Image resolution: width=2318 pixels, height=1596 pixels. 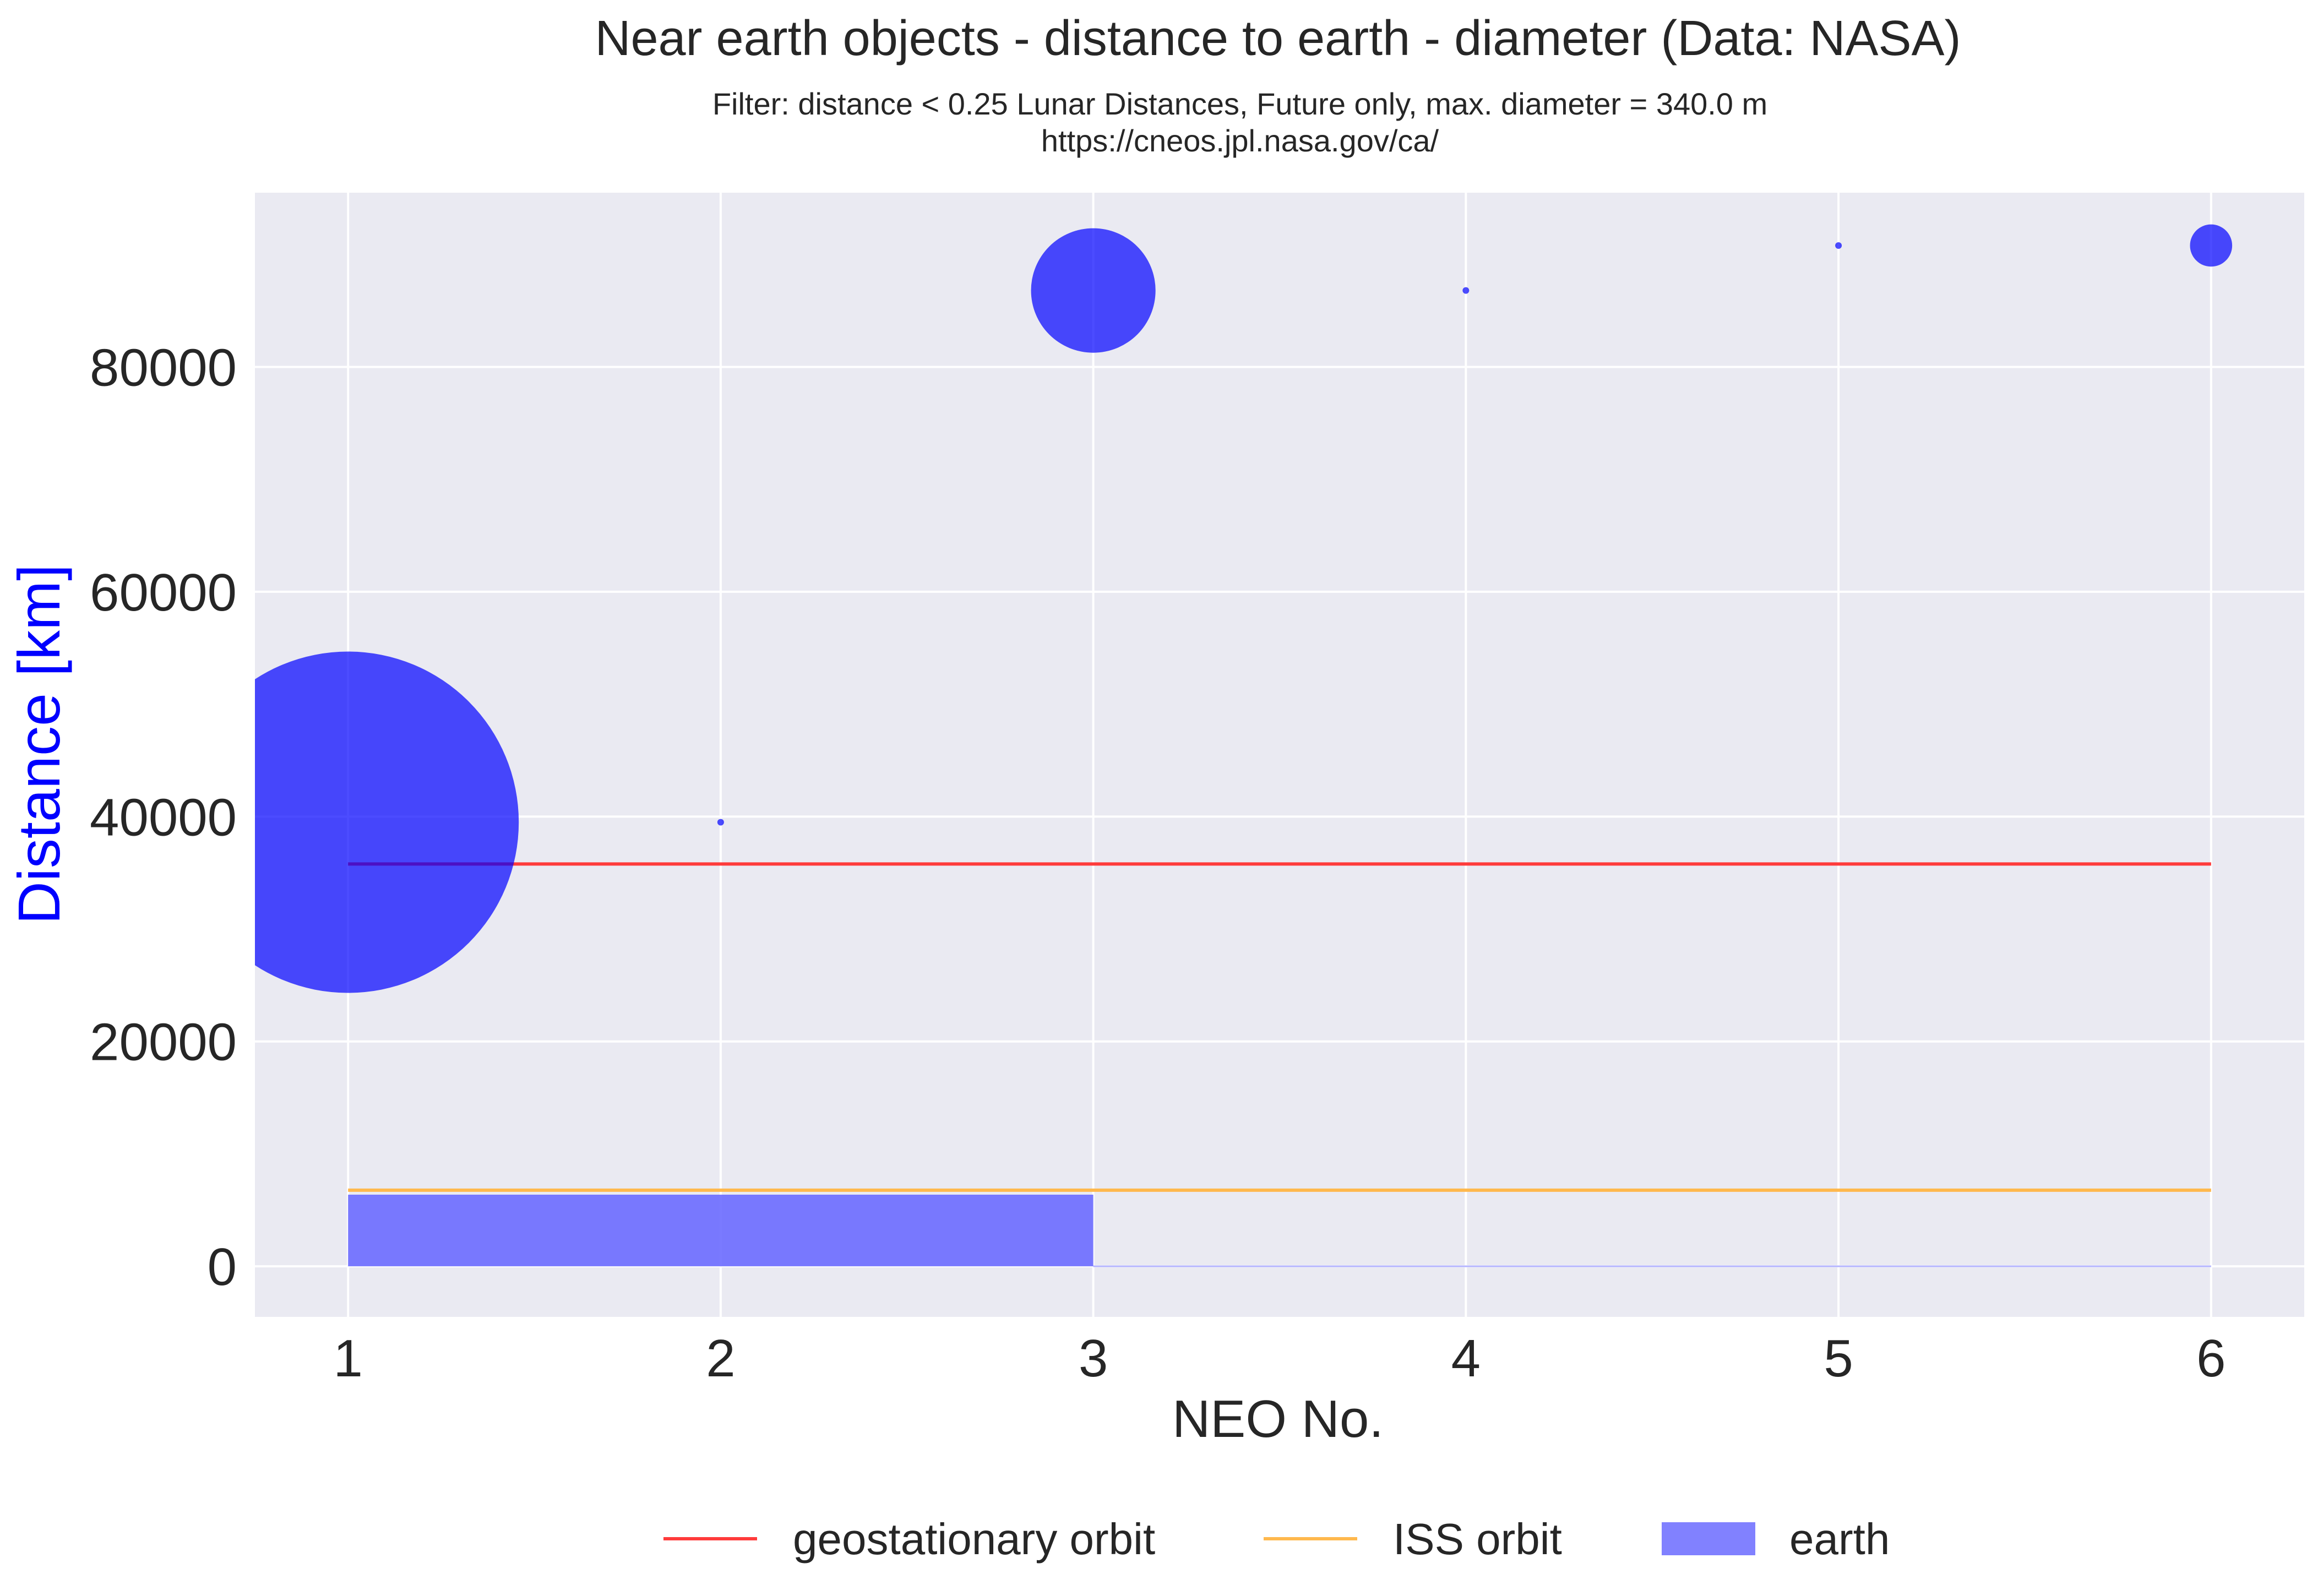 What do you see at coordinates (39, 744) in the screenshot?
I see `y-axis-label: Distance [km]` at bounding box center [39, 744].